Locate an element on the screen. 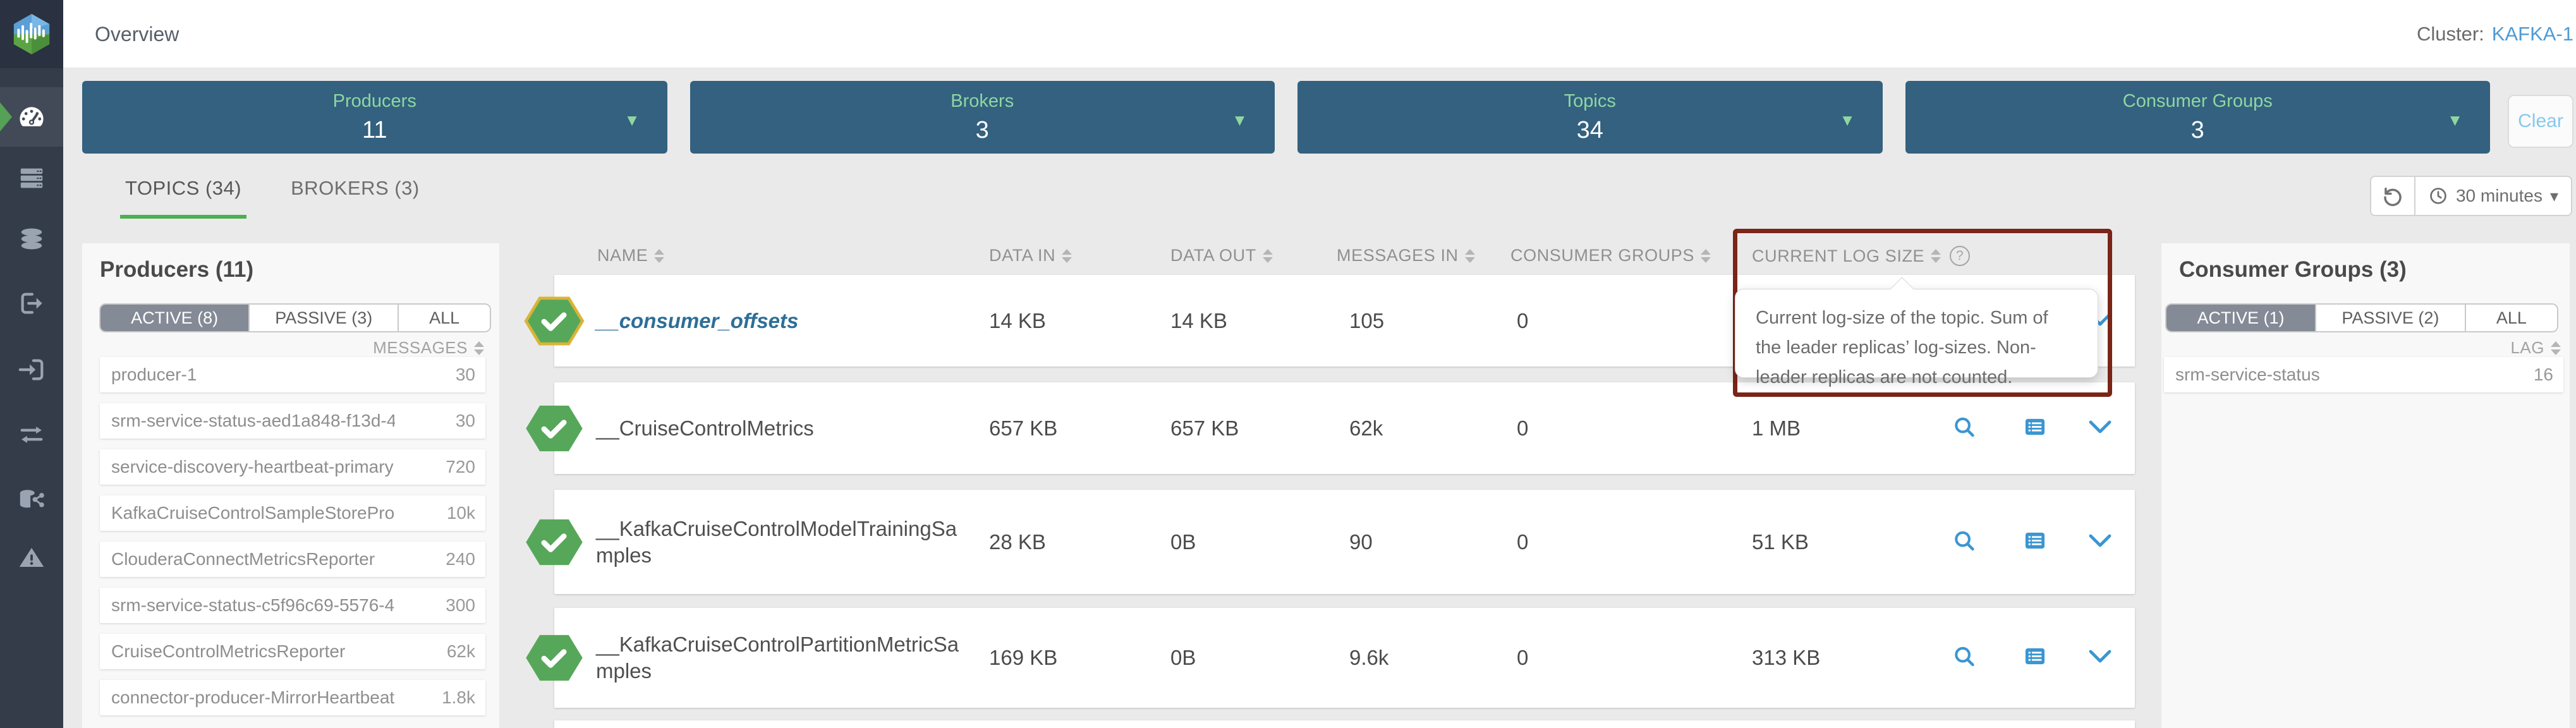 The image size is (2576, 728). top-bar: Overview Cluster: KAFKA-1 is located at coordinates (1320, 34).